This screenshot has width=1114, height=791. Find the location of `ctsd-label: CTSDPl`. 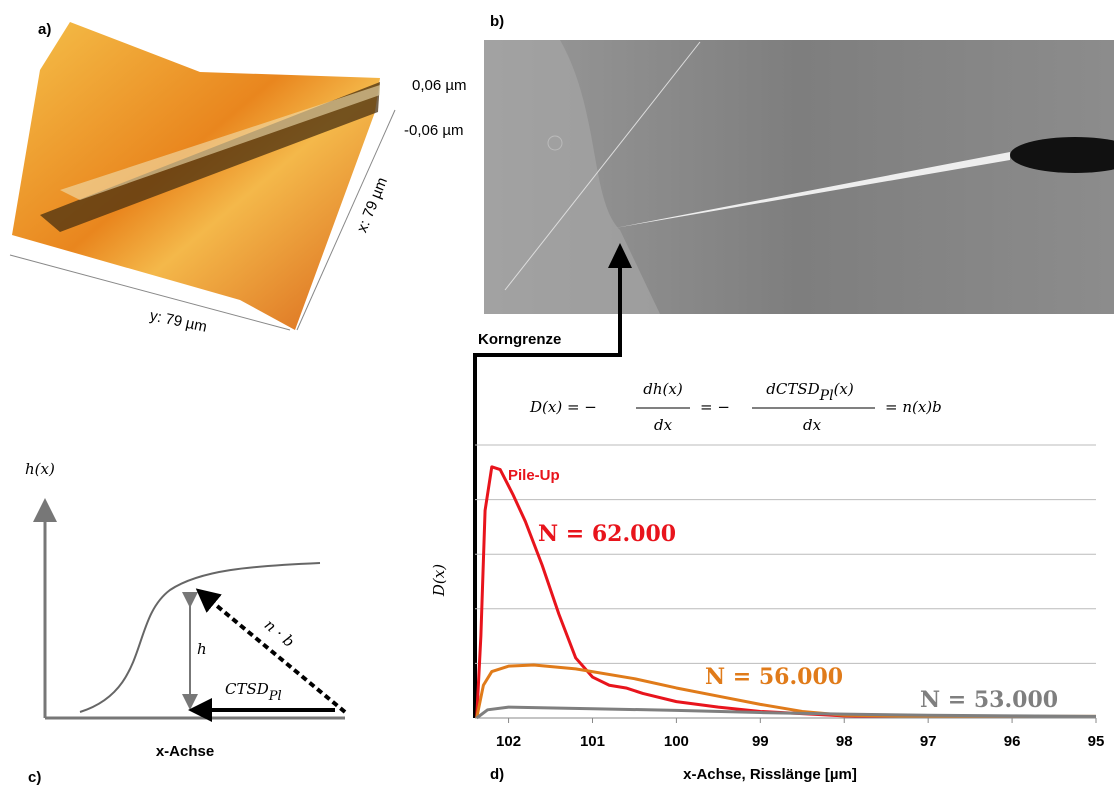

ctsd-label: CTSDPl is located at coordinates (253, 692).